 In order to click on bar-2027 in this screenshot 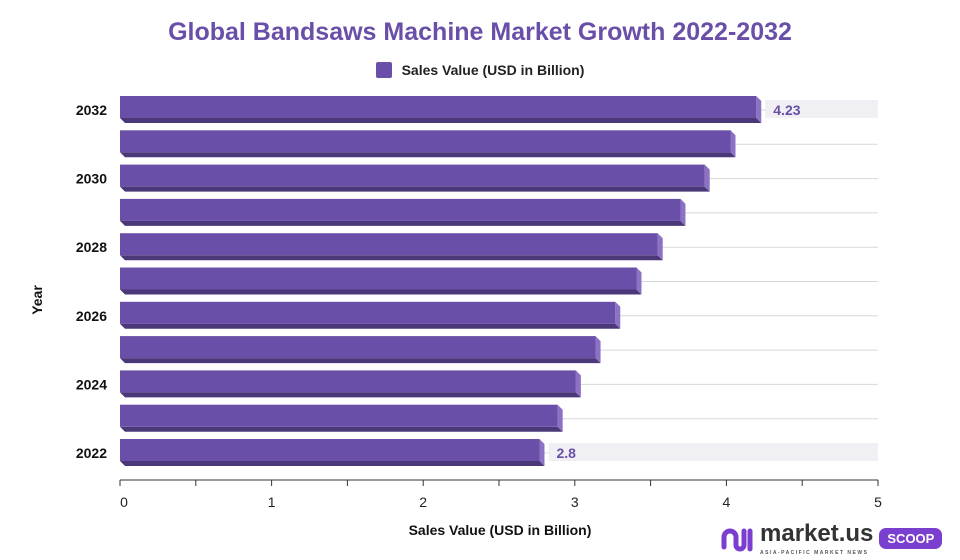, I will do `click(378, 278)`.